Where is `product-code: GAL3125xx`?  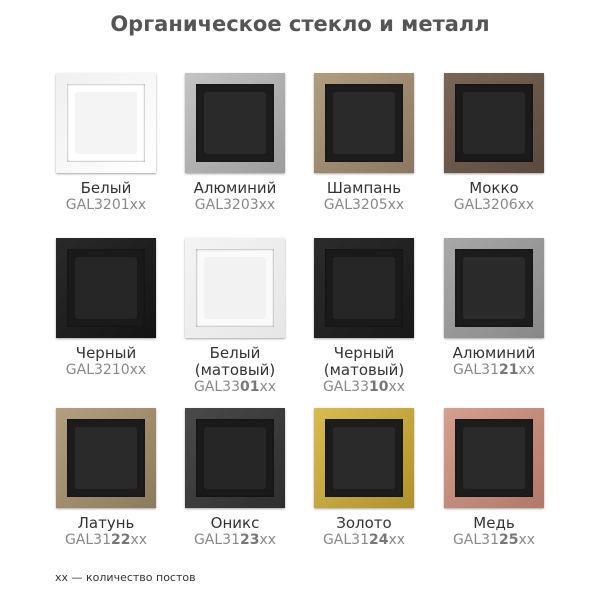 product-code: GAL3125xx is located at coordinates (494, 540).